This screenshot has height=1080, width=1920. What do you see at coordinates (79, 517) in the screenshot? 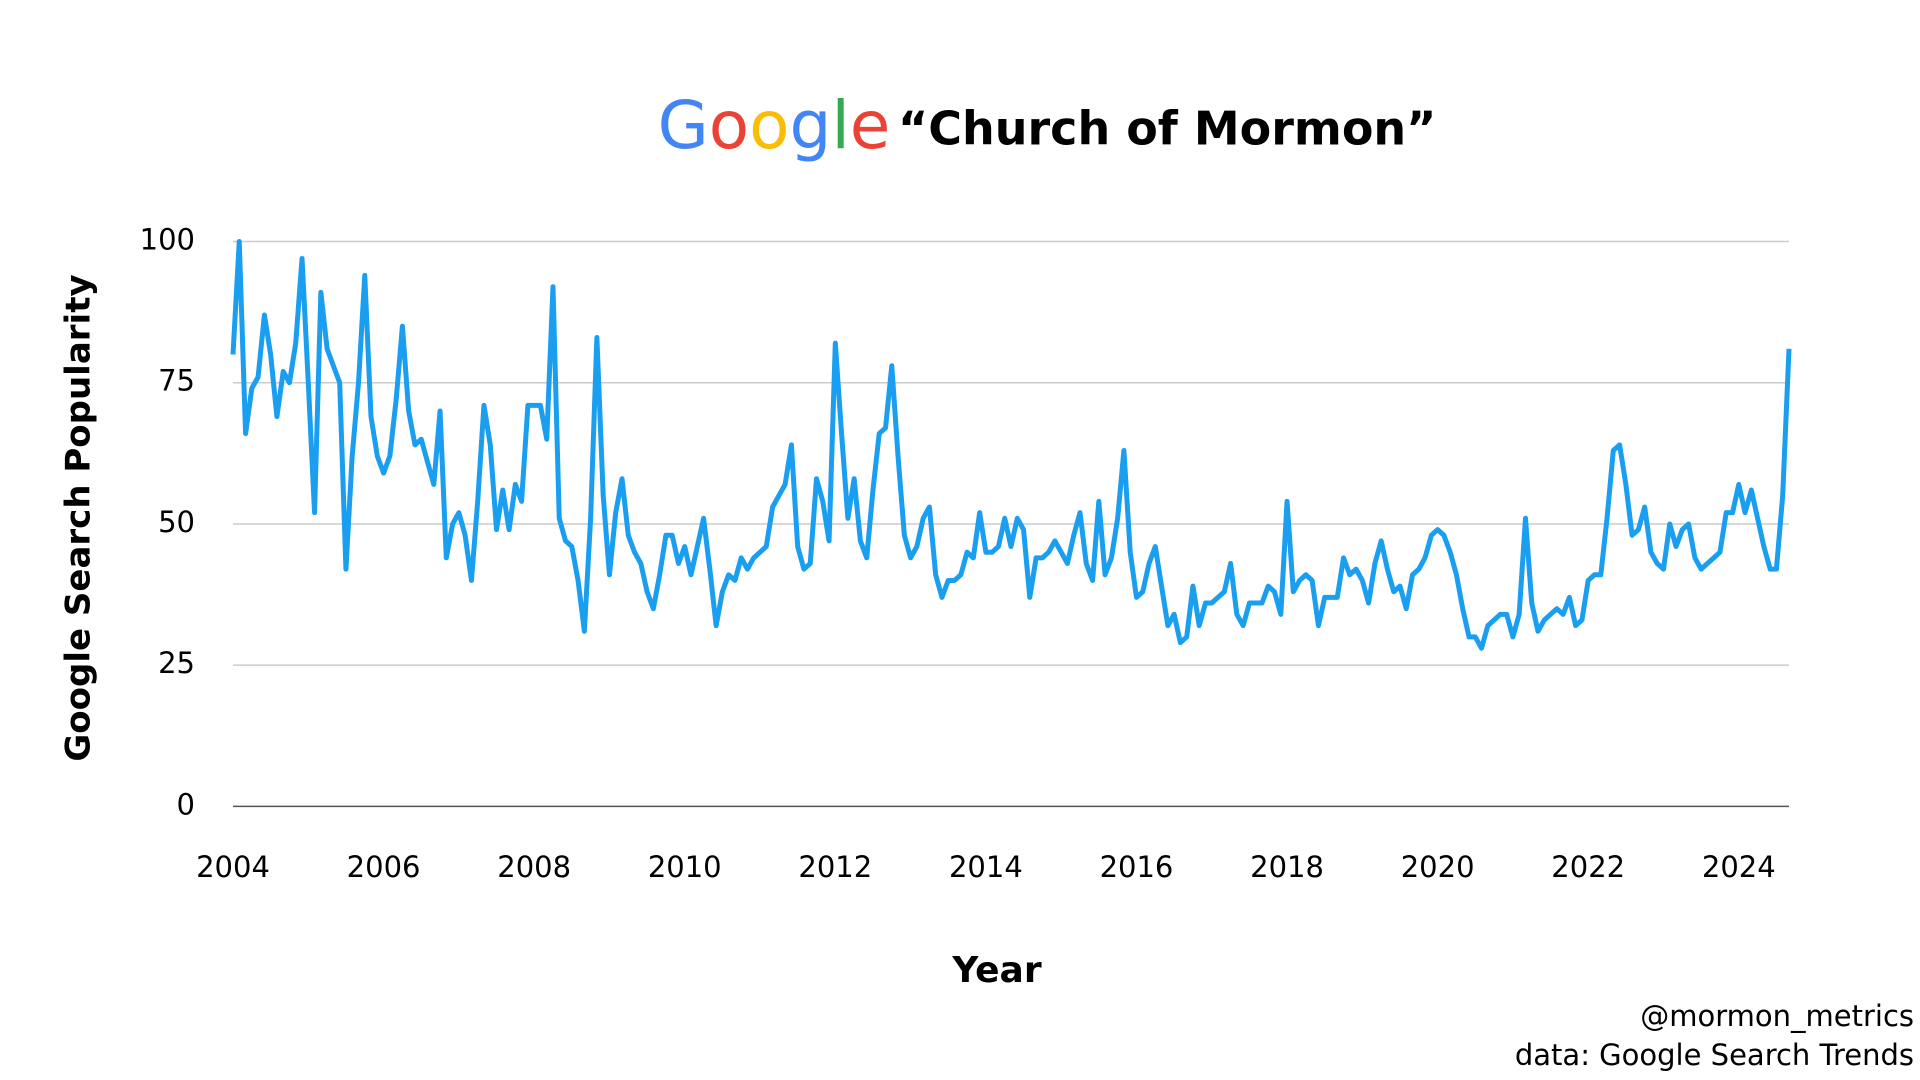
I see `y-axis-label: Google Search Popularity` at bounding box center [79, 517].